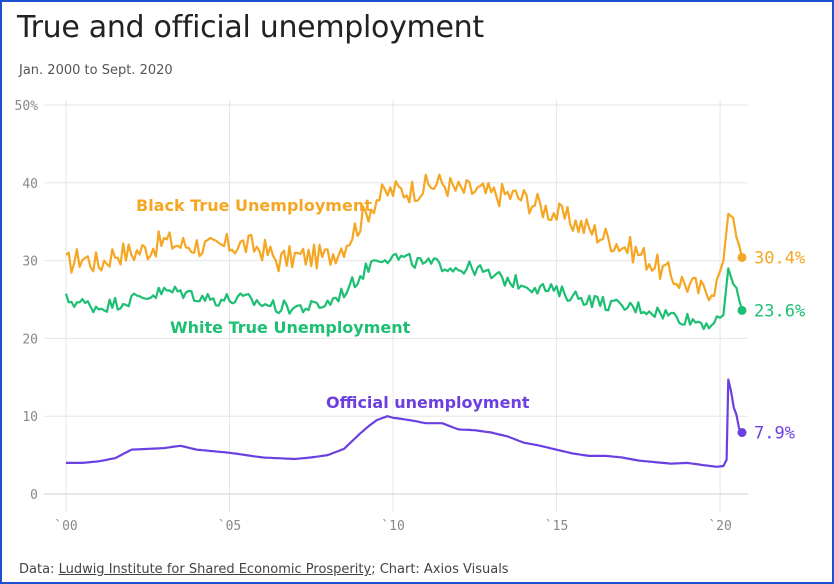  I want to click on y-tick-label: 40, so click(30, 184).